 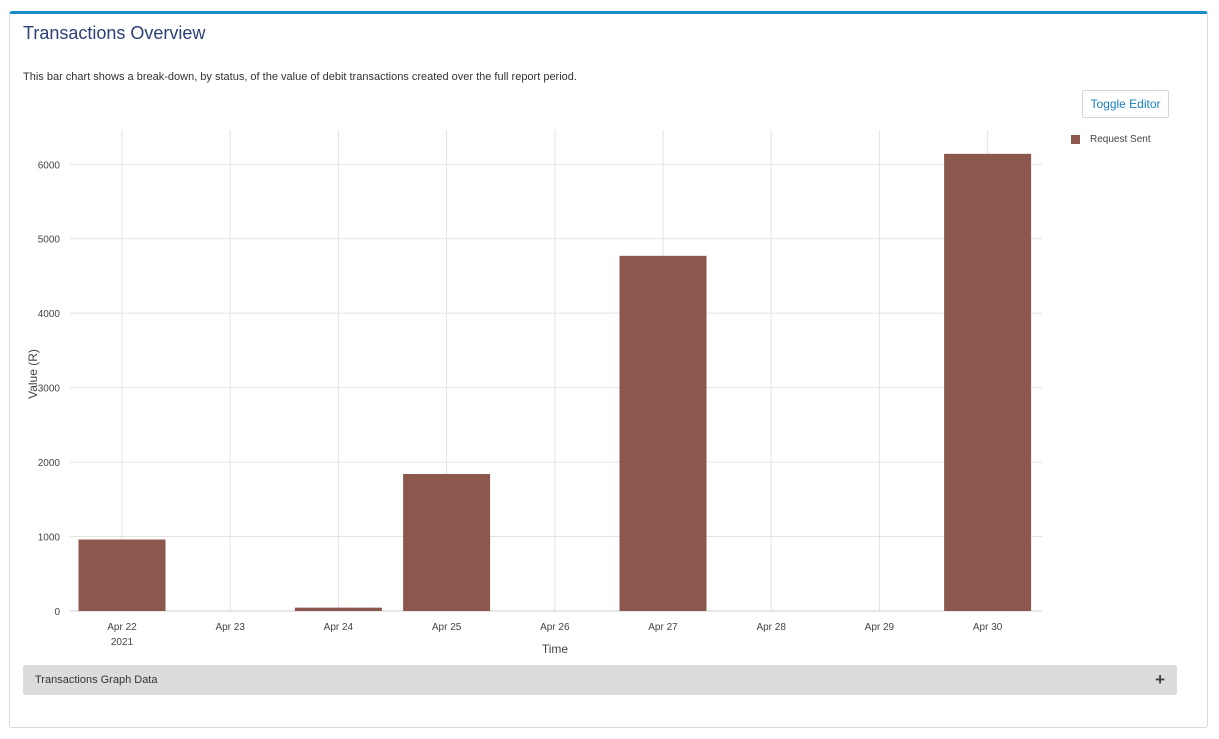 I want to click on y-tick-label: 1000, so click(x=49, y=538).